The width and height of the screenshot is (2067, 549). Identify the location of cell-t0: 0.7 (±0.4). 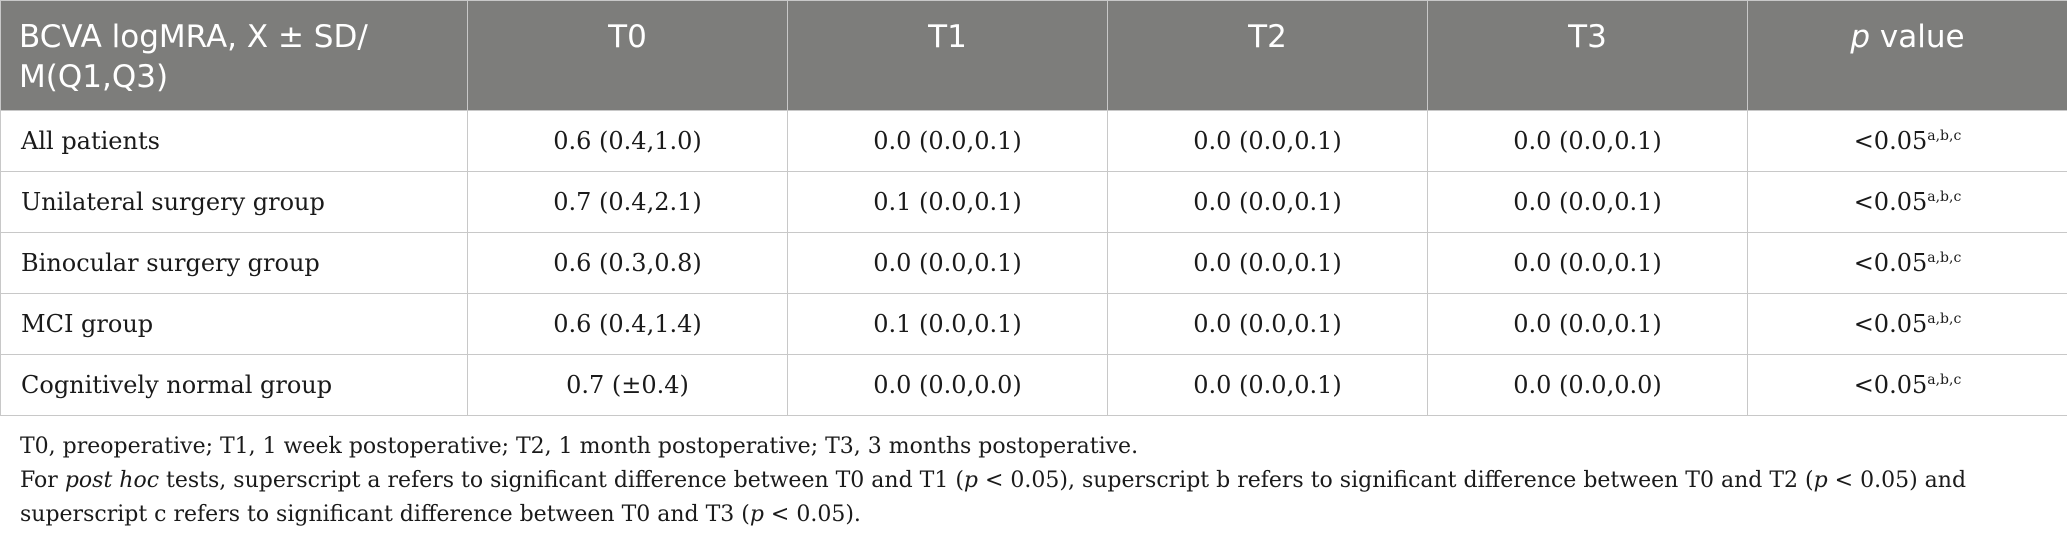
(627, 385).